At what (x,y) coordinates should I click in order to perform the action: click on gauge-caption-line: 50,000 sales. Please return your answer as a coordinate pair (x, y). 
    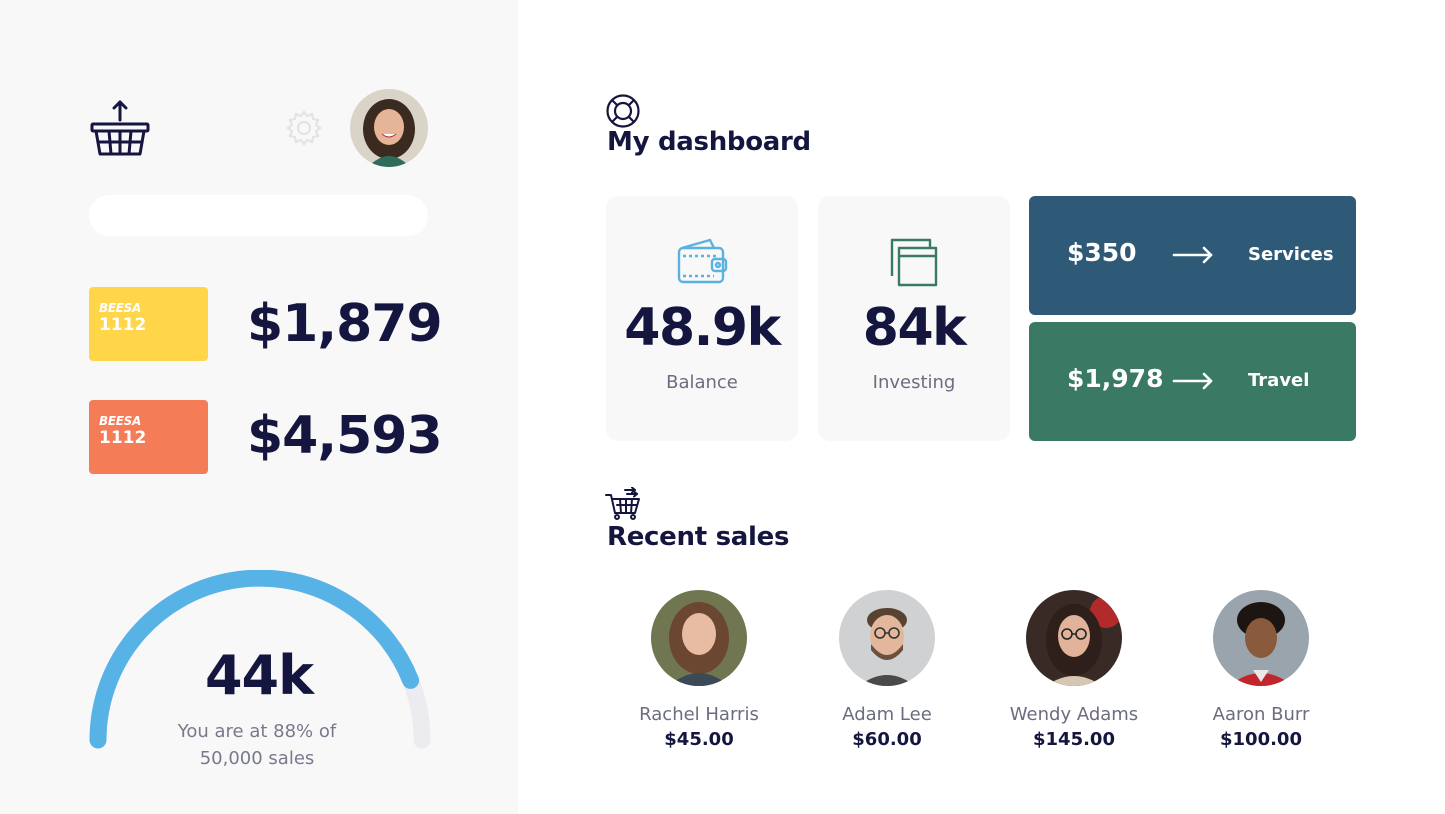
    Looking at the image, I should click on (257, 758).